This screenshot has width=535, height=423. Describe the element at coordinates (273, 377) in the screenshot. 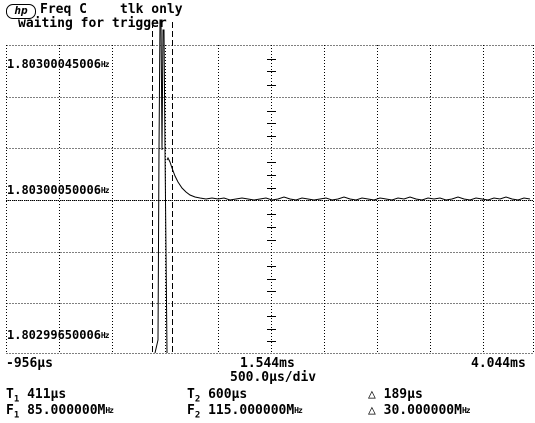

I see `time-scale: 500.0µs/div` at that location.